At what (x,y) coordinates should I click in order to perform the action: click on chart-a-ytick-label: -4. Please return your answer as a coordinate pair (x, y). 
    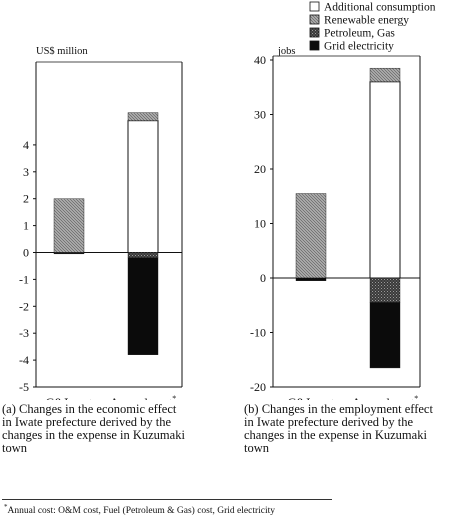
    Looking at the image, I should click on (24, 360).